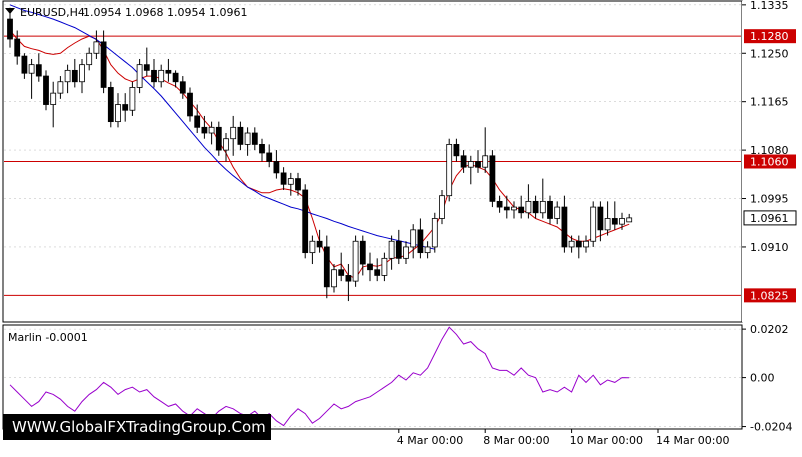  I want to click on price-tick-labels: 1.1335 1.1250 1.1165 1.1080 1.0995 1.0910, so click(765, 127).